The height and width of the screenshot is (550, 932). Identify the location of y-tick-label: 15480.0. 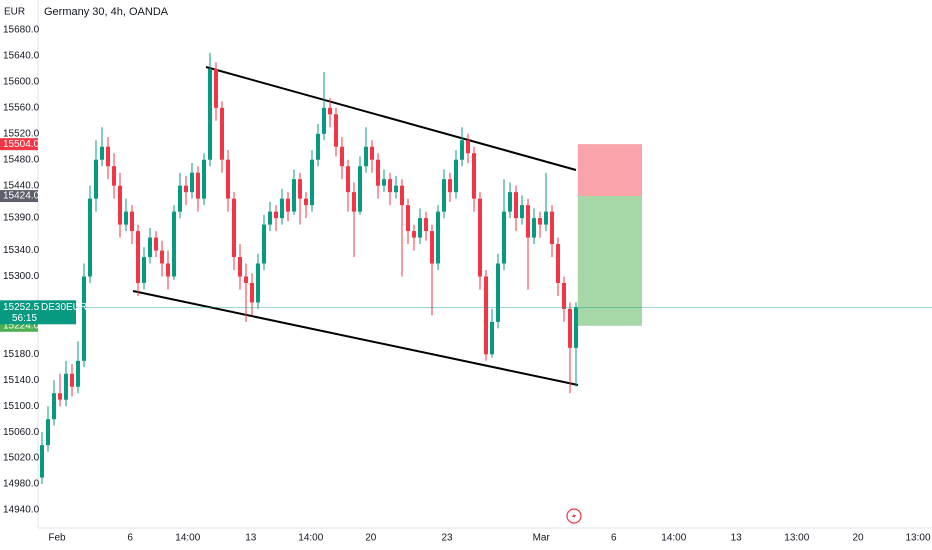
(21, 159).